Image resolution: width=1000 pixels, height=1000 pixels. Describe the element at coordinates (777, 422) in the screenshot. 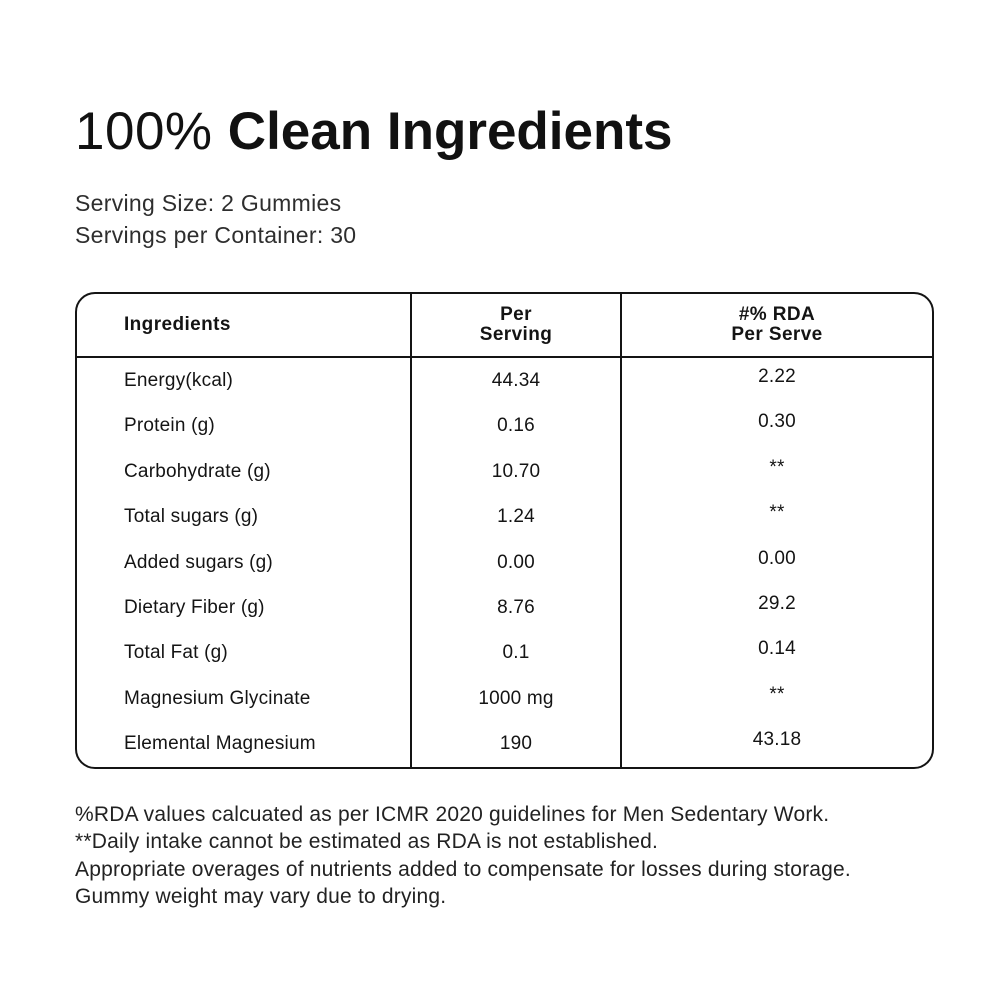

I see `rda-value-text: 0.30` at that location.